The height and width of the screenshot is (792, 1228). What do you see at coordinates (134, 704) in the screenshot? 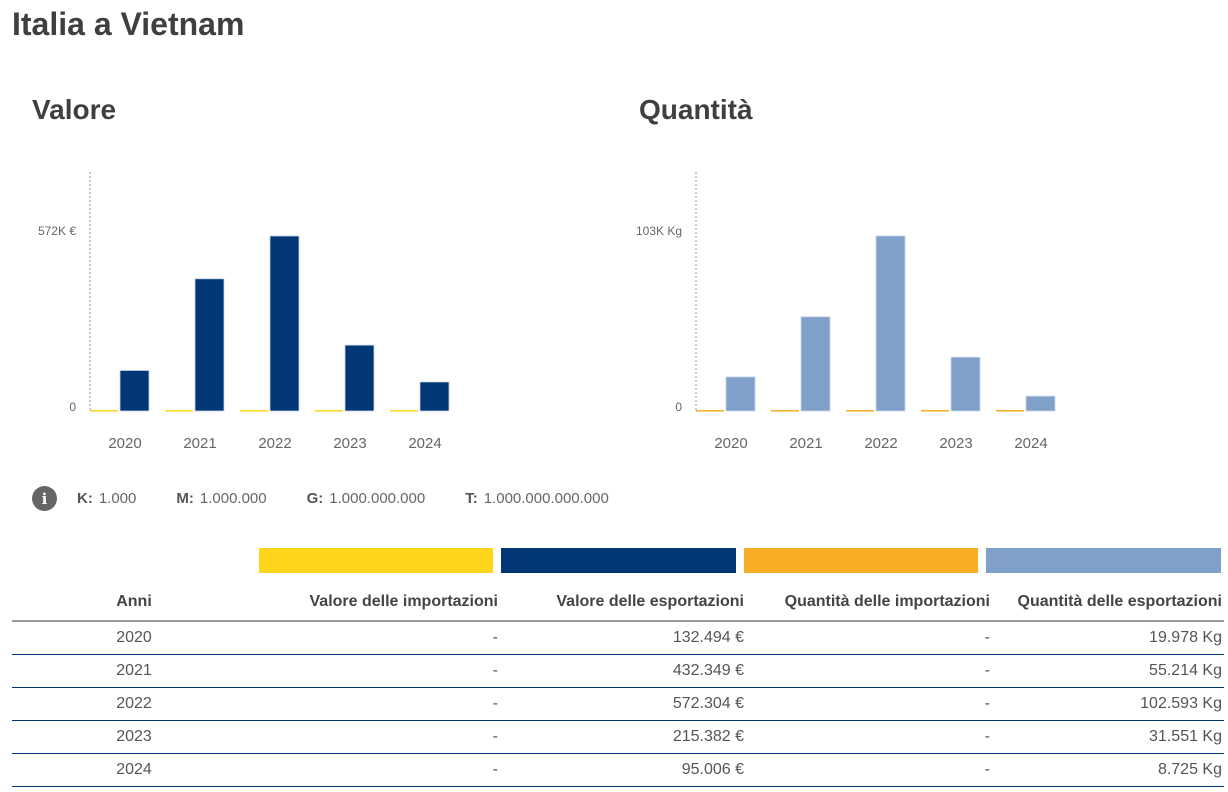
I see `cell-year: 2022` at bounding box center [134, 704].